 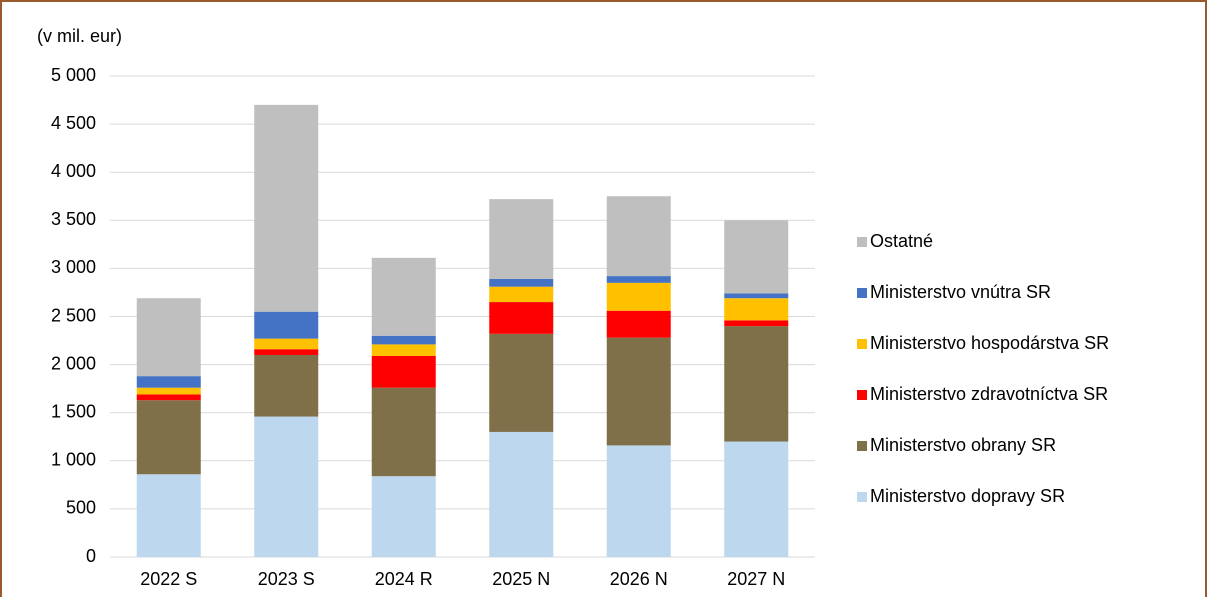 I want to click on y-tick-label: 500, so click(x=81, y=508).